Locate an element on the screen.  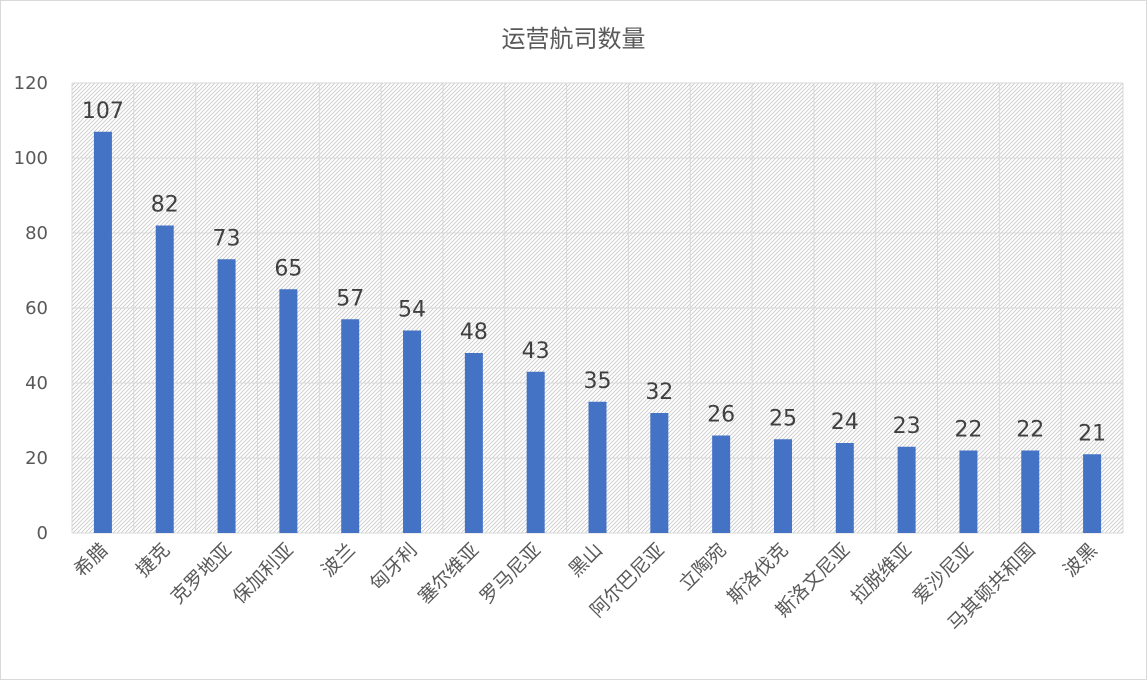
bar-塞尔维亚 is located at coordinates (473, 443).